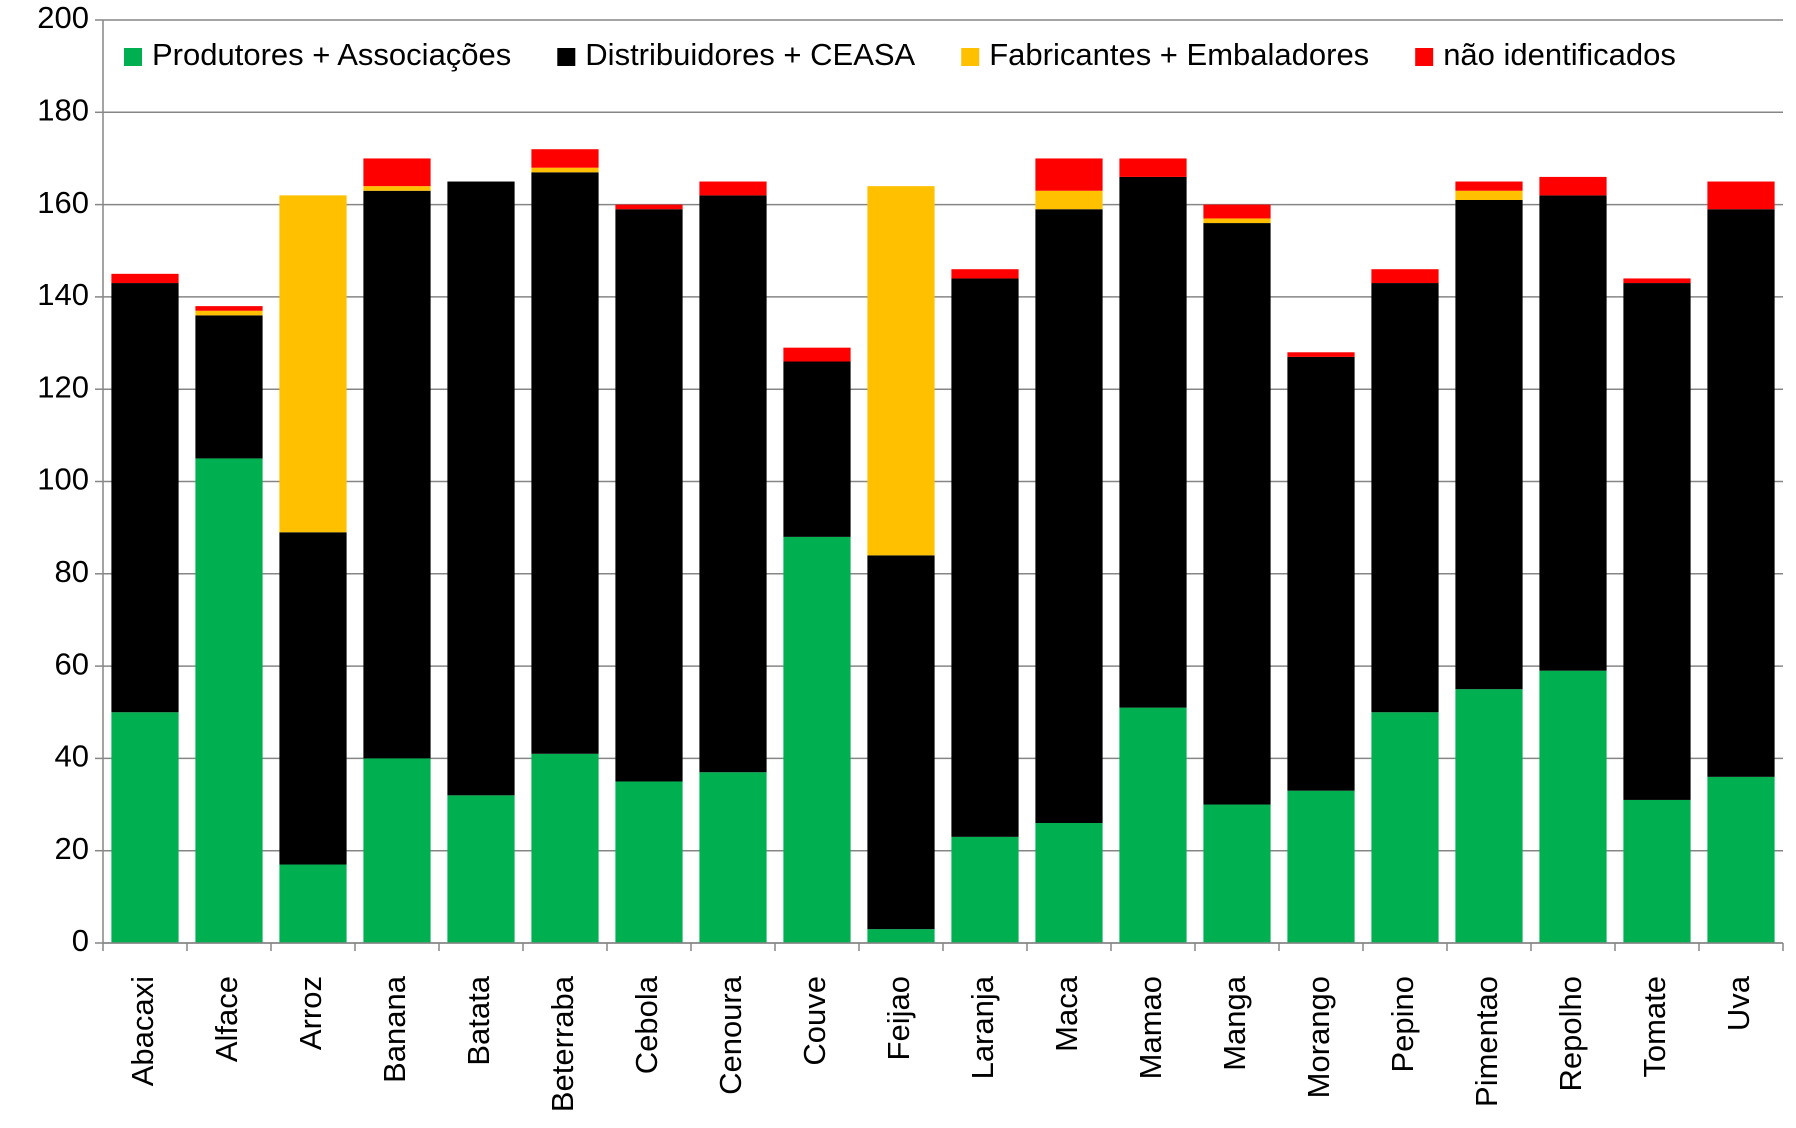  What do you see at coordinates (310, 1013) in the screenshot?
I see `x-tick-label: Arroz` at bounding box center [310, 1013].